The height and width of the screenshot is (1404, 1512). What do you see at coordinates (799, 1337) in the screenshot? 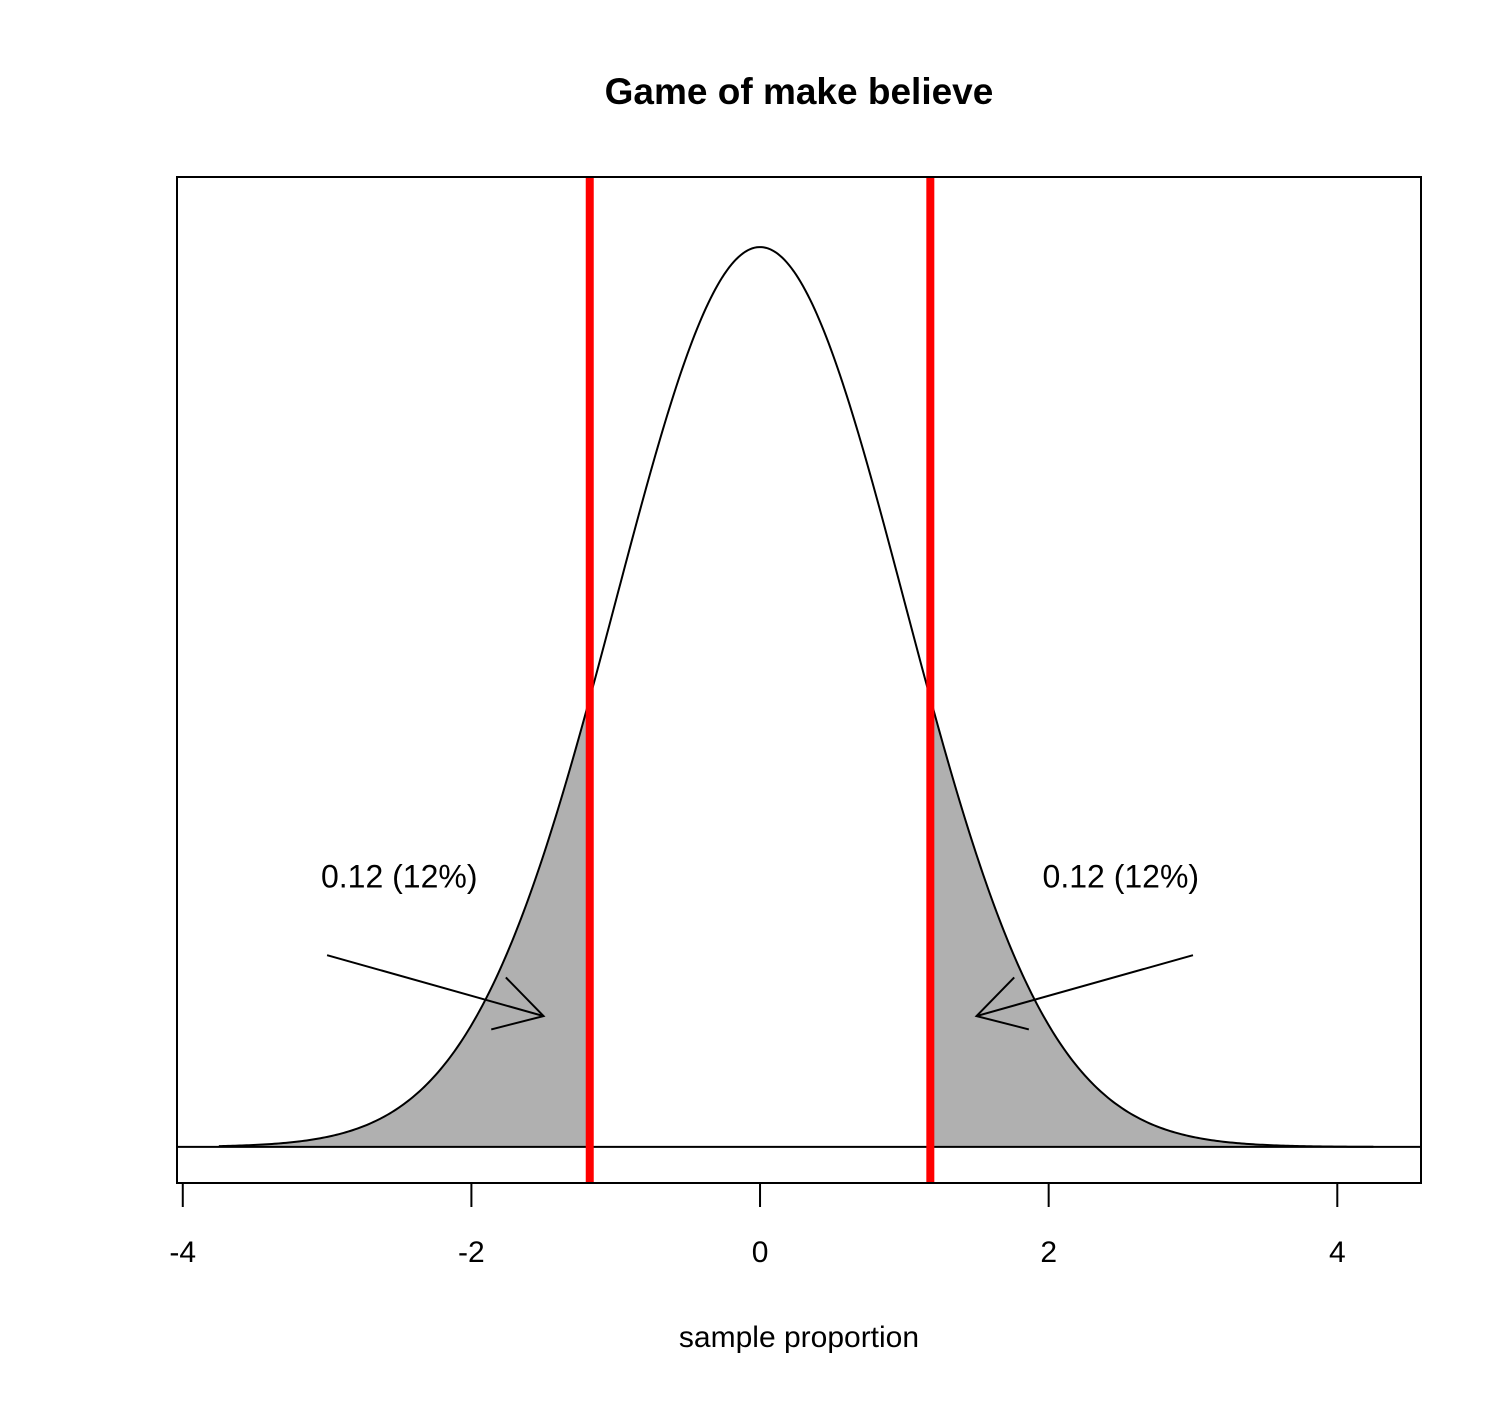
I see `x-axis-label: sample proportion` at bounding box center [799, 1337].